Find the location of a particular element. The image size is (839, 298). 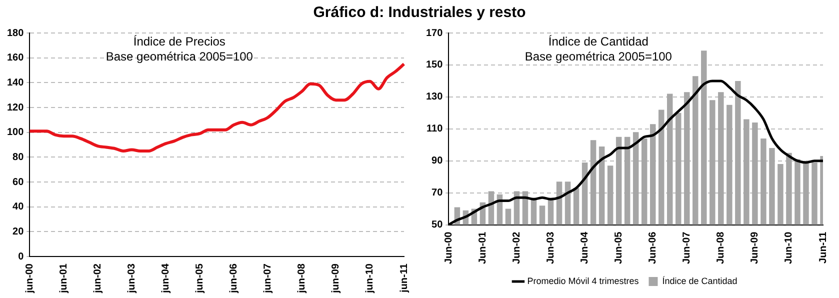

x-tick-label: jun-05 is located at coordinates (200, 278).